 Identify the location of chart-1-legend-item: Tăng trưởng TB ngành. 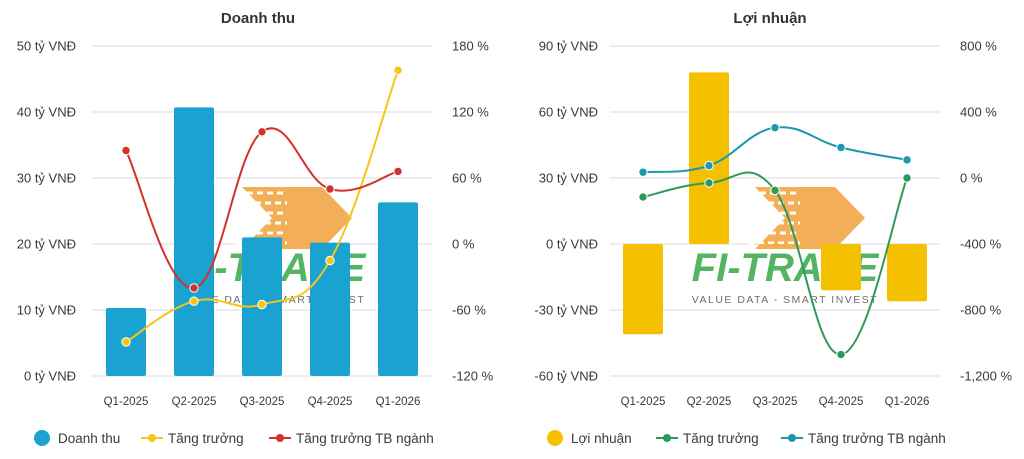
(351, 438).